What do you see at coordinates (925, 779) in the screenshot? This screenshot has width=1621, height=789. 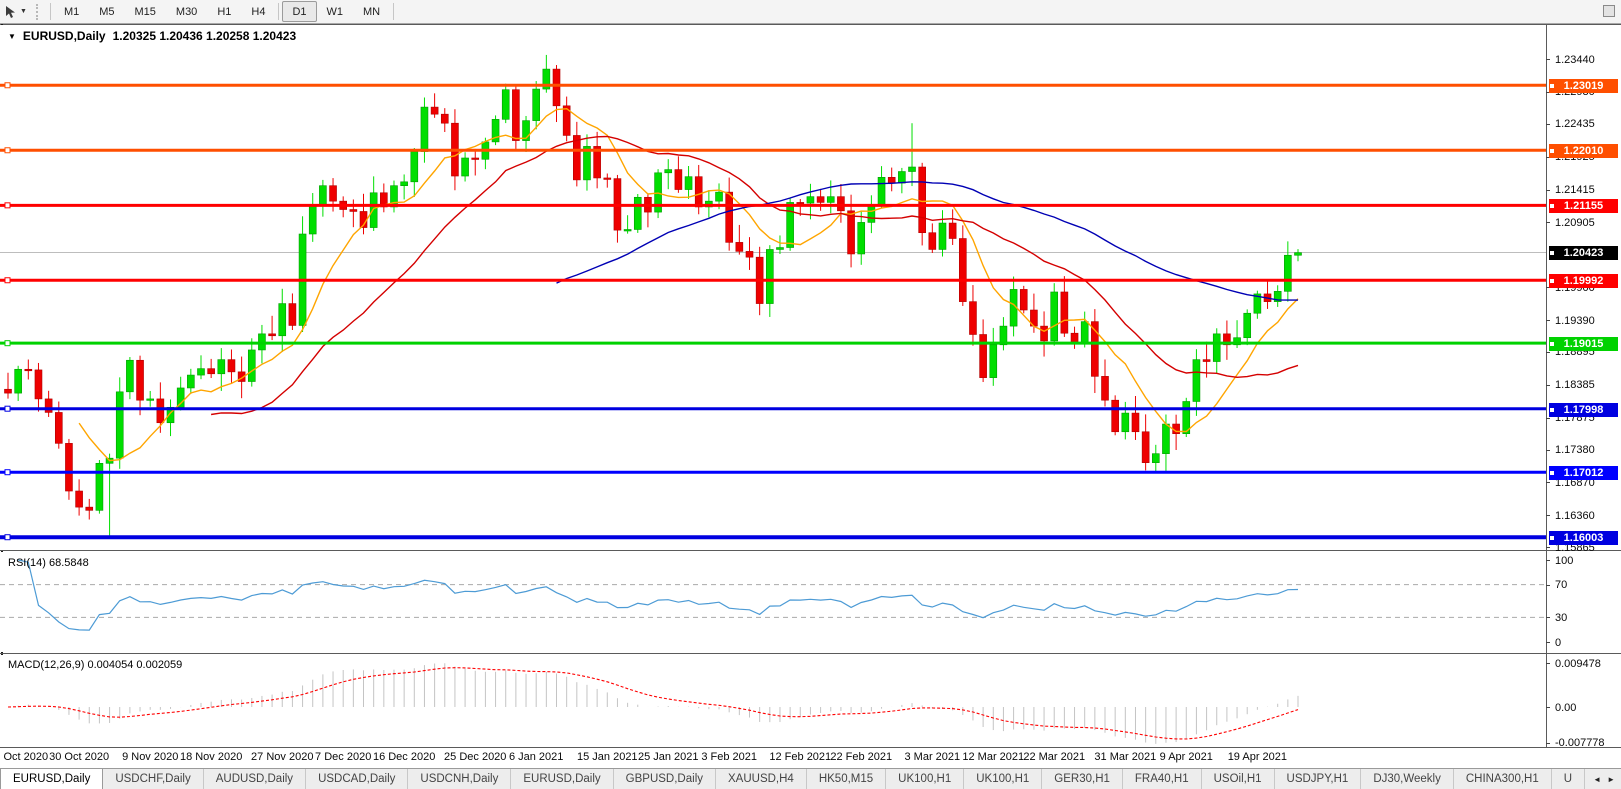 I see `tab-uk100-h1-9: UK100,H1` at bounding box center [925, 779].